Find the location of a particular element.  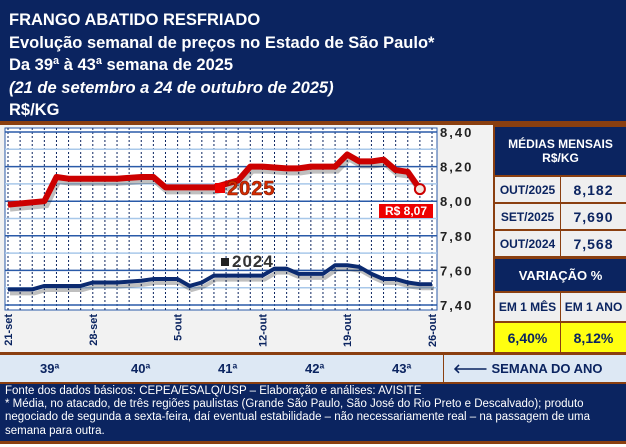

row-label: SET/2025 is located at coordinates (527, 216).